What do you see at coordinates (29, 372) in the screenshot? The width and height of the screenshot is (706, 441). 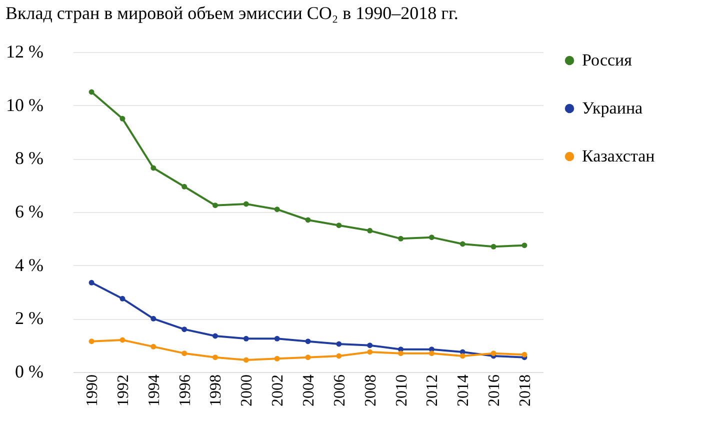 I see `y-tick-label: 0 %` at bounding box center [29, 372].